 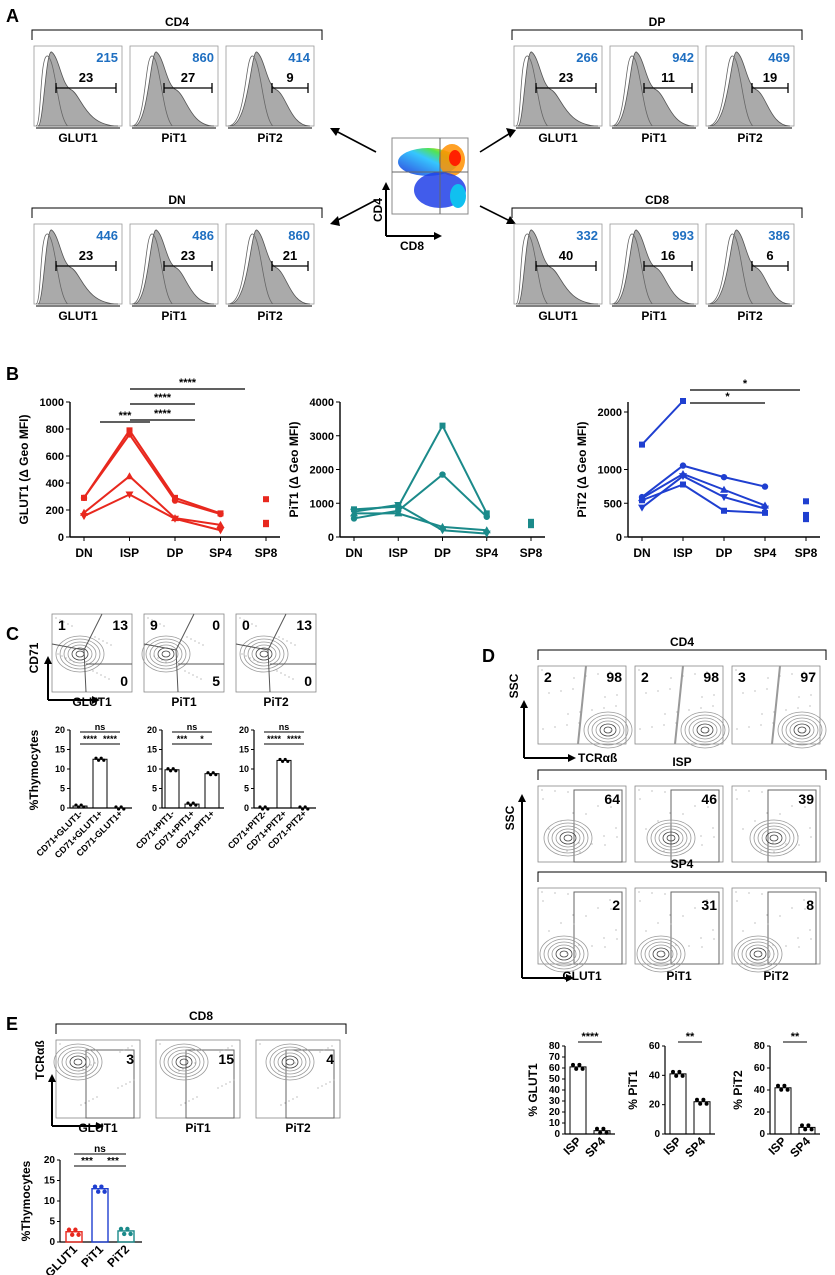 I want to click on panel-d-top-axes, so click(x=546, y=732).